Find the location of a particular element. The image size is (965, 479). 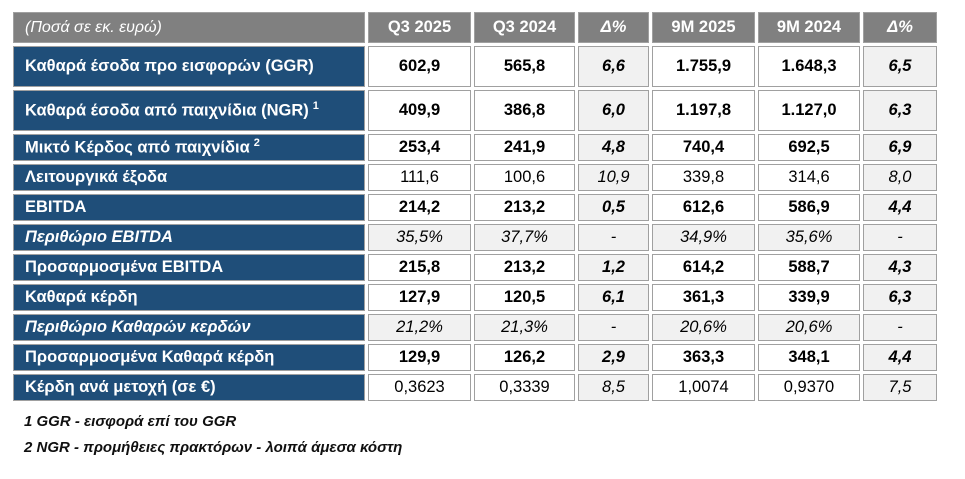

delta-cell: 4,3 is located at coordinates (900, 267).